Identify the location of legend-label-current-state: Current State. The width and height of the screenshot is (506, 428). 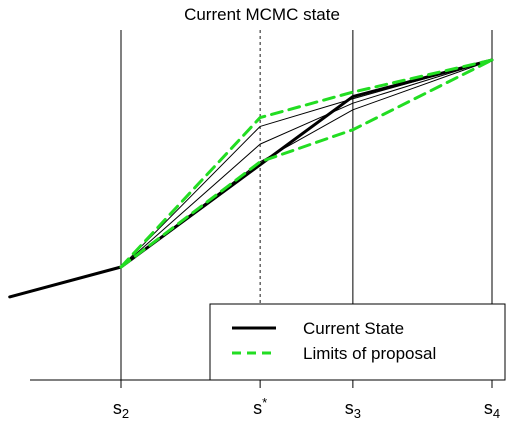
(353, 328).